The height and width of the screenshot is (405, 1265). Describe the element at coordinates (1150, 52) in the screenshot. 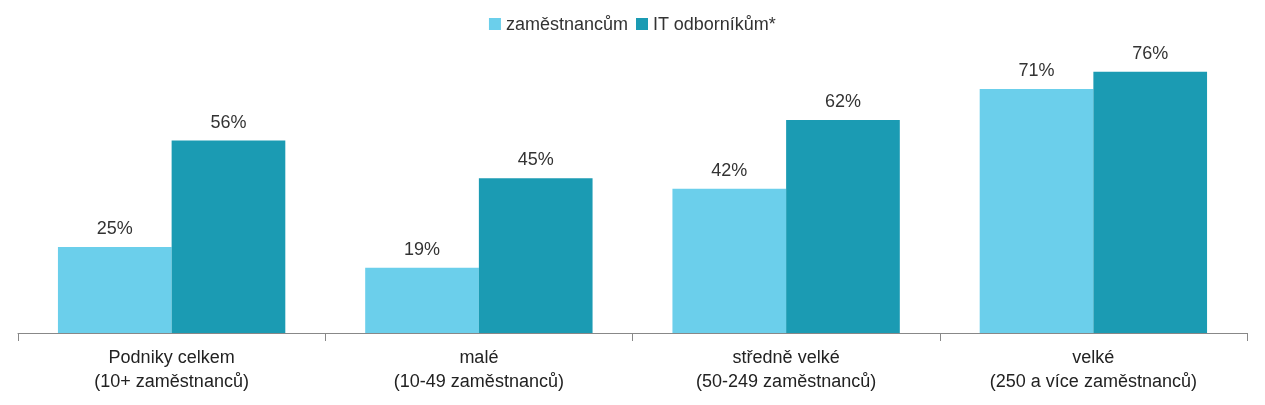

I see `data-label: 76%` at that location.